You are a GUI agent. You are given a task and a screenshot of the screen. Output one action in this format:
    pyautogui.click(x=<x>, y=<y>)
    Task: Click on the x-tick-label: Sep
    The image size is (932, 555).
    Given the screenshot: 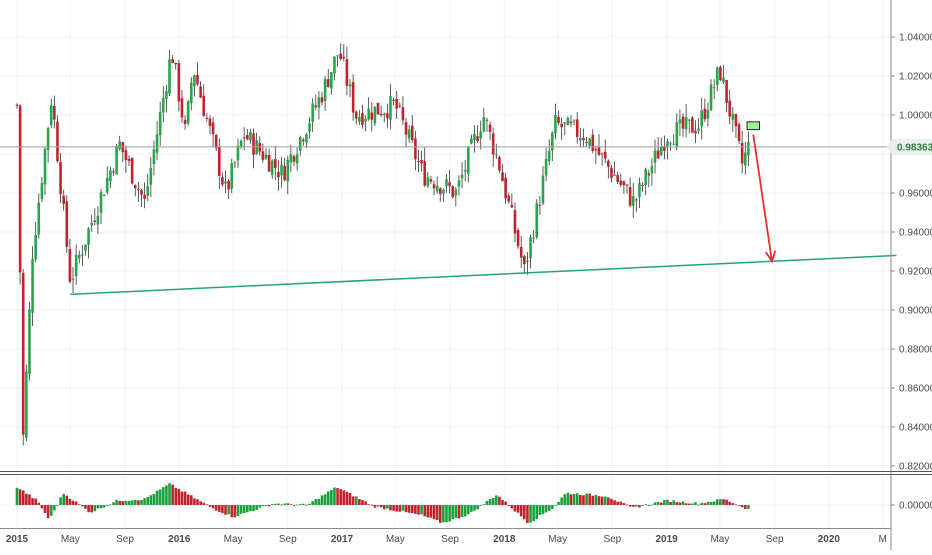 What is the action you would take?
    pyautogui.click(x=612, y=539)
    